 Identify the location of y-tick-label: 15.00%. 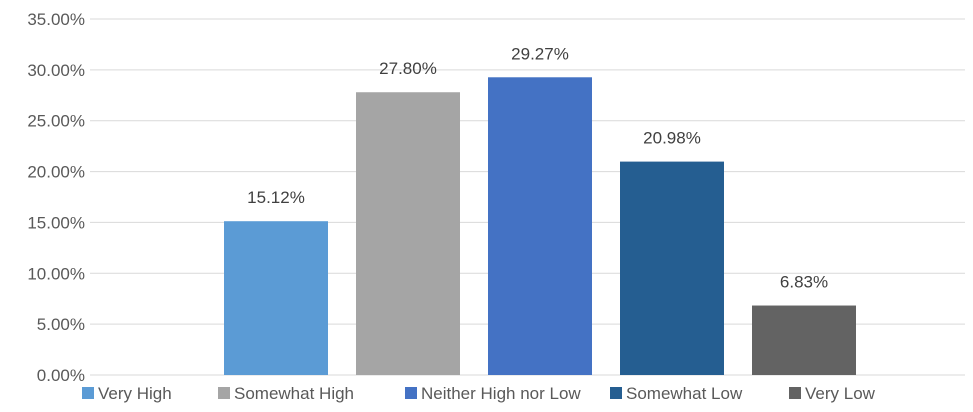
(56, 222).